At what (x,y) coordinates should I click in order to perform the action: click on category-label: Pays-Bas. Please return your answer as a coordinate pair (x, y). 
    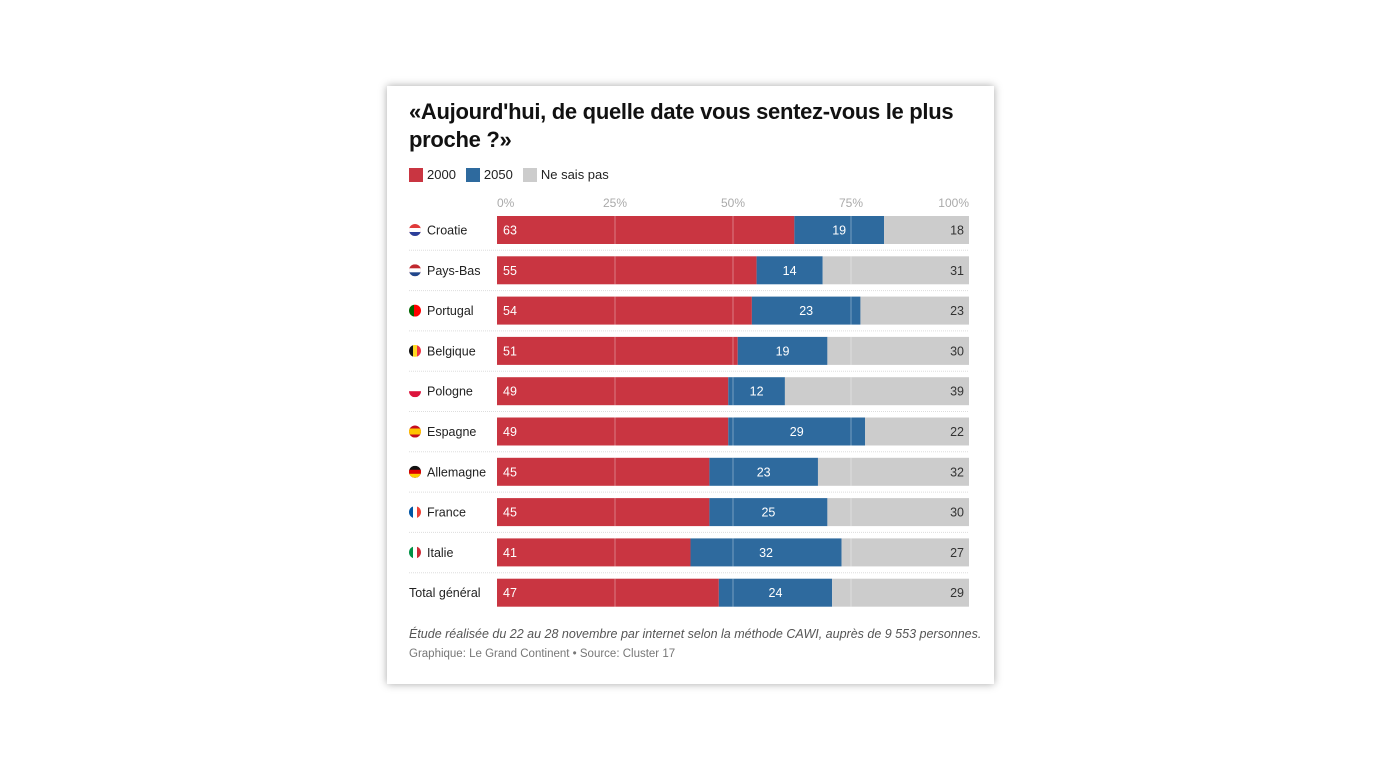
    Looking at the image, I should click on (454, 271).